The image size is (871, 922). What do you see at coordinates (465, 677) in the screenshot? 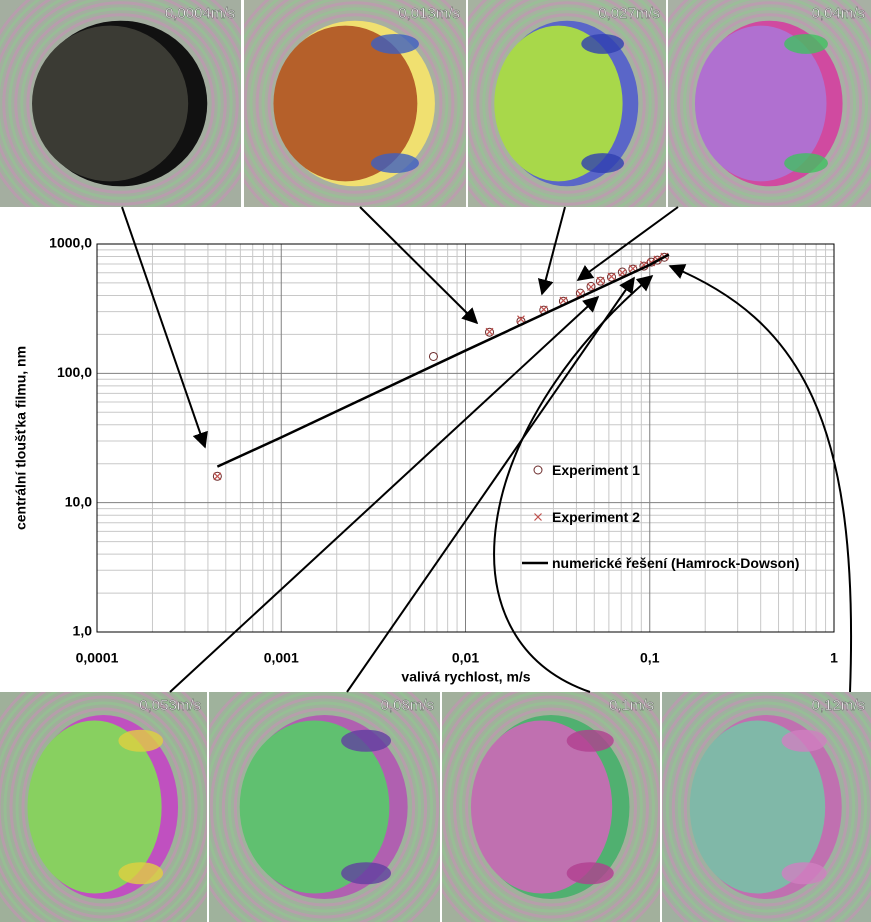
I see `x-axis-title: valivá rychlost, m/s` at bounding box center [465, 677].